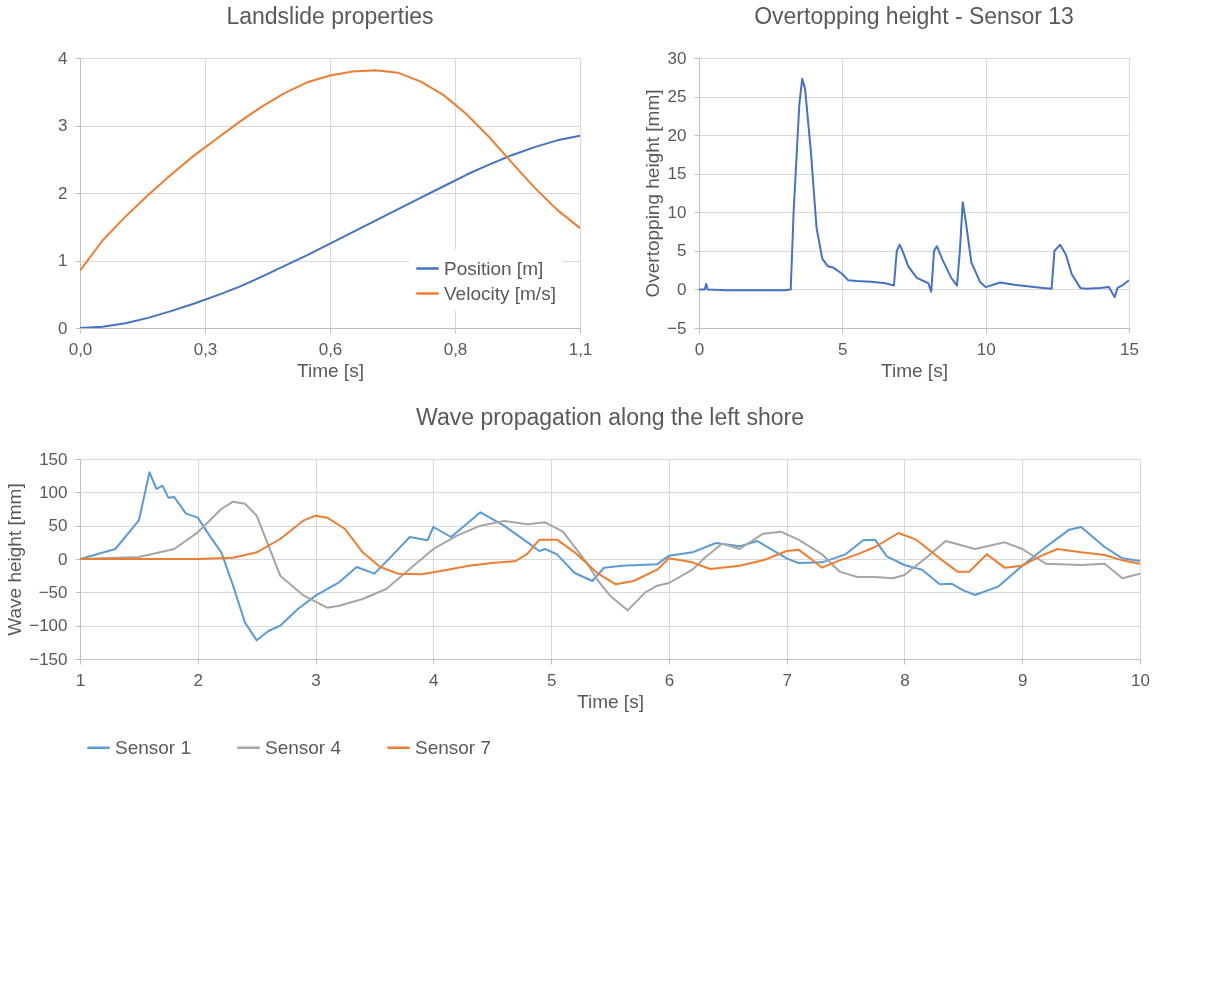 This screenshot has height=992, width=1225. I want to click on y-tick-label: 5, so click(682, 251).